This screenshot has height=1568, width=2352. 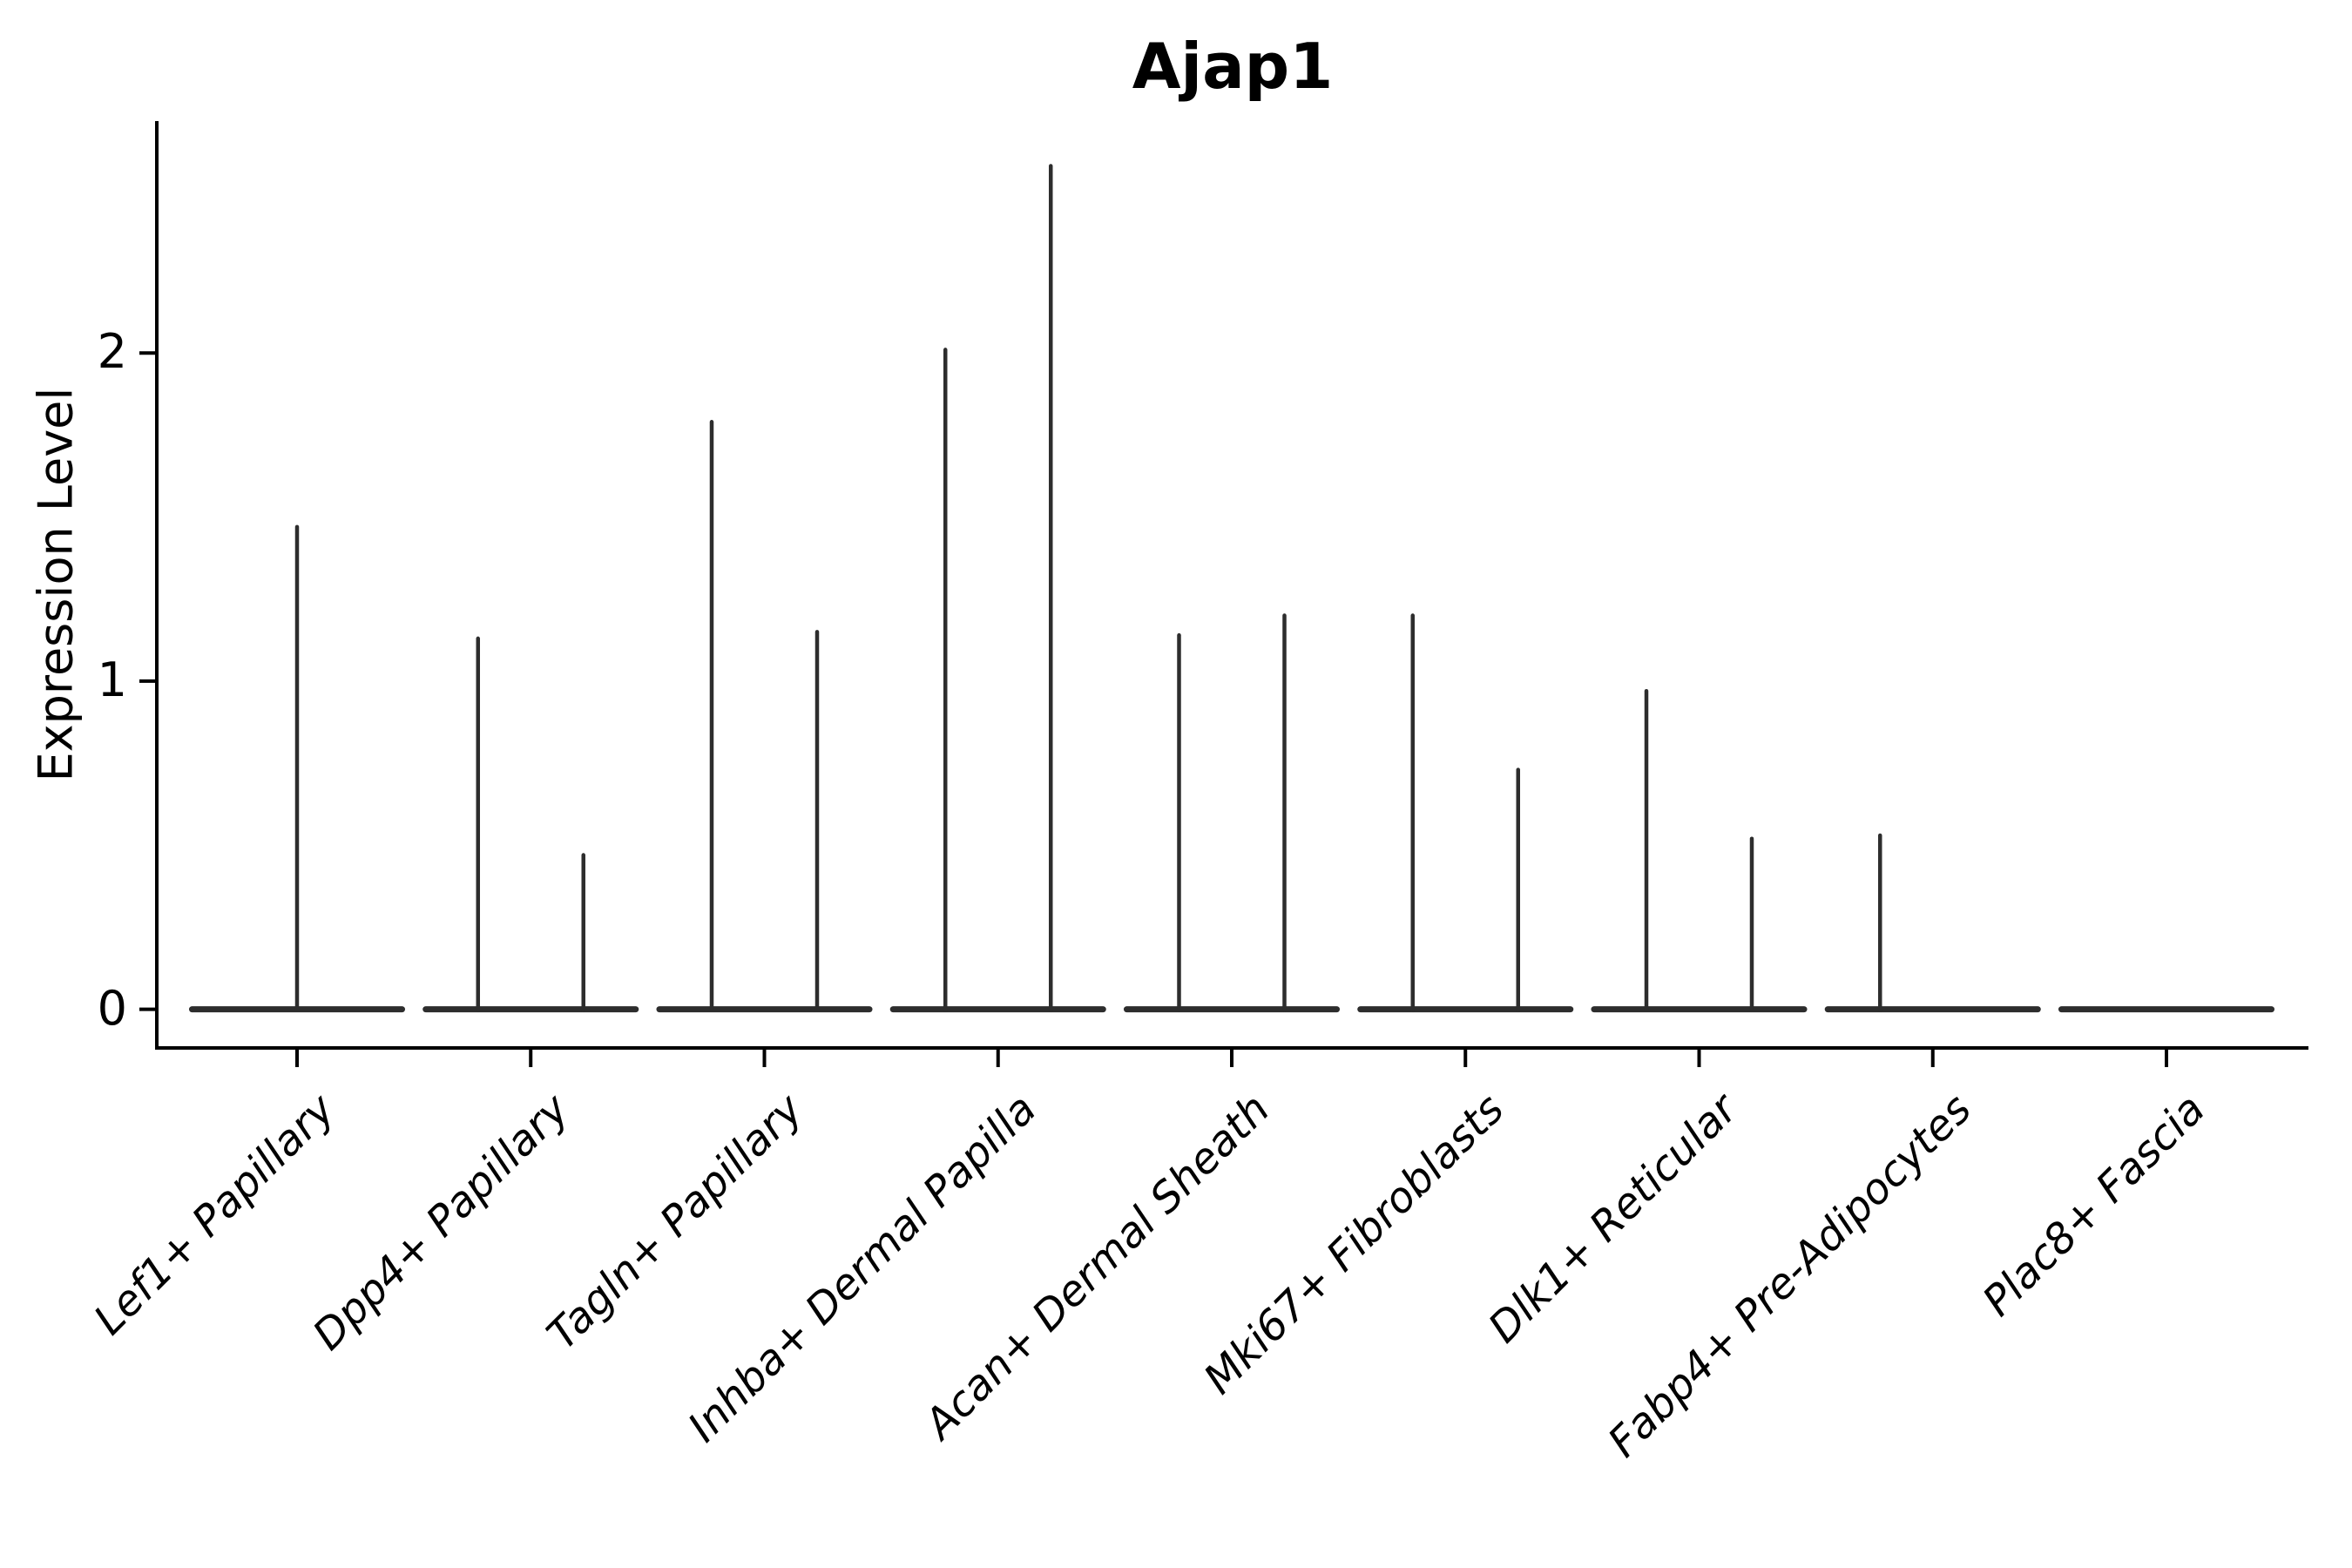 What do you see at coordinates (112, 1008) in the screenshot?
I see `y-tick-label-0: 0` at bounding box center [112, 1008].